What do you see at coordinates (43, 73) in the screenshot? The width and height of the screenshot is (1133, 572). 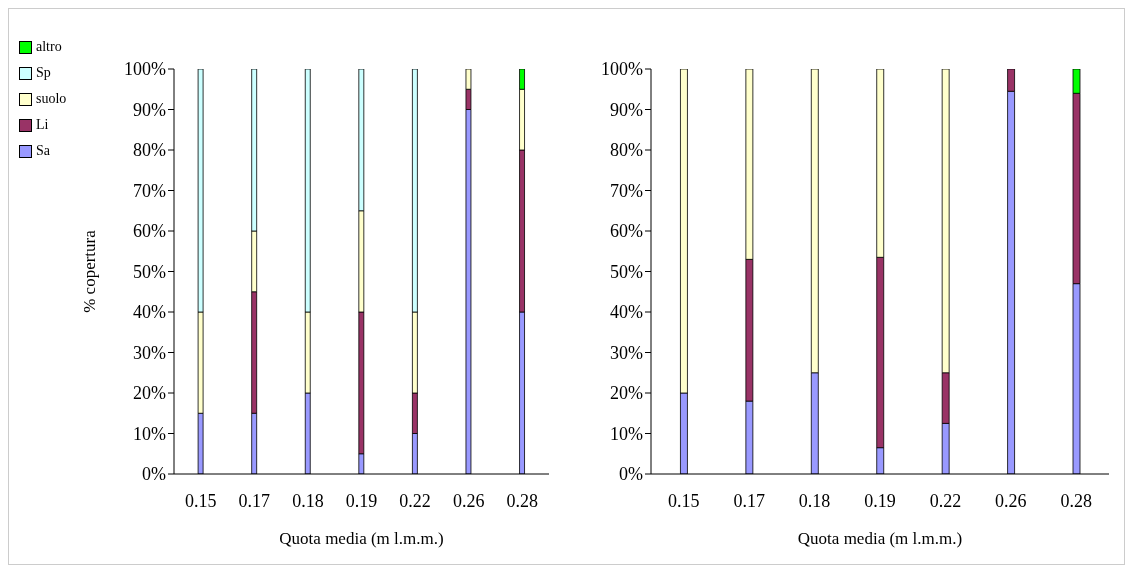 I see `legend-label: Sp` at bounding box center [43, 73].